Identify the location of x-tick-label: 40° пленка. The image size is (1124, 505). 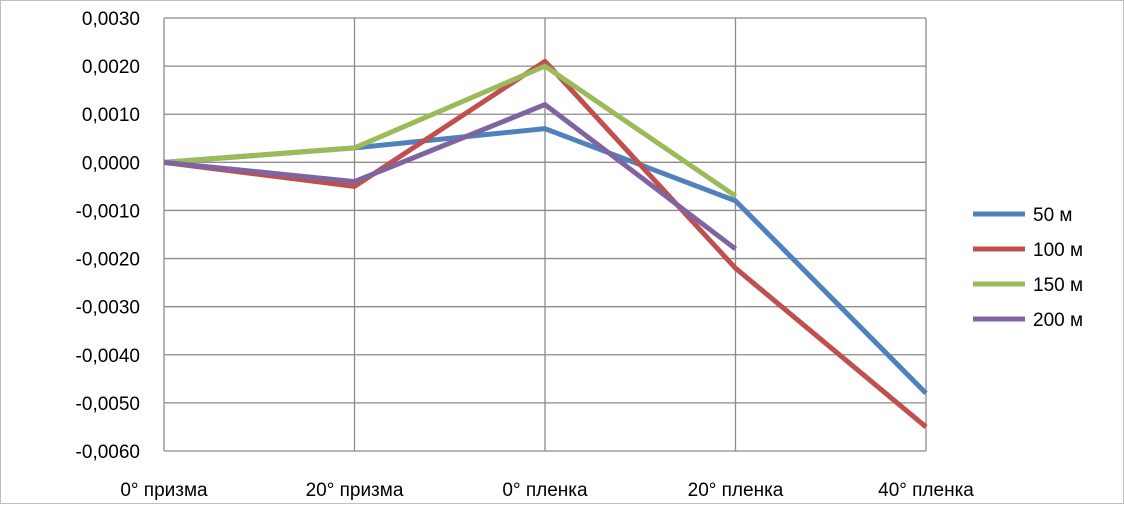
(926, 490).